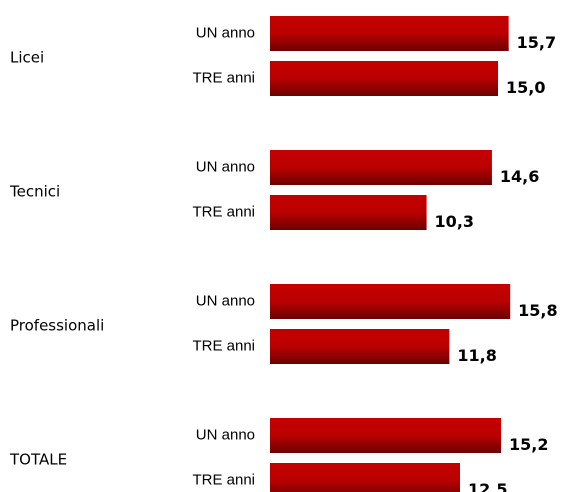 The image size is (577, 492). Describe the element at coordinates (57, 326) in the screenshot. I see `group-label: Professionali` at that location.